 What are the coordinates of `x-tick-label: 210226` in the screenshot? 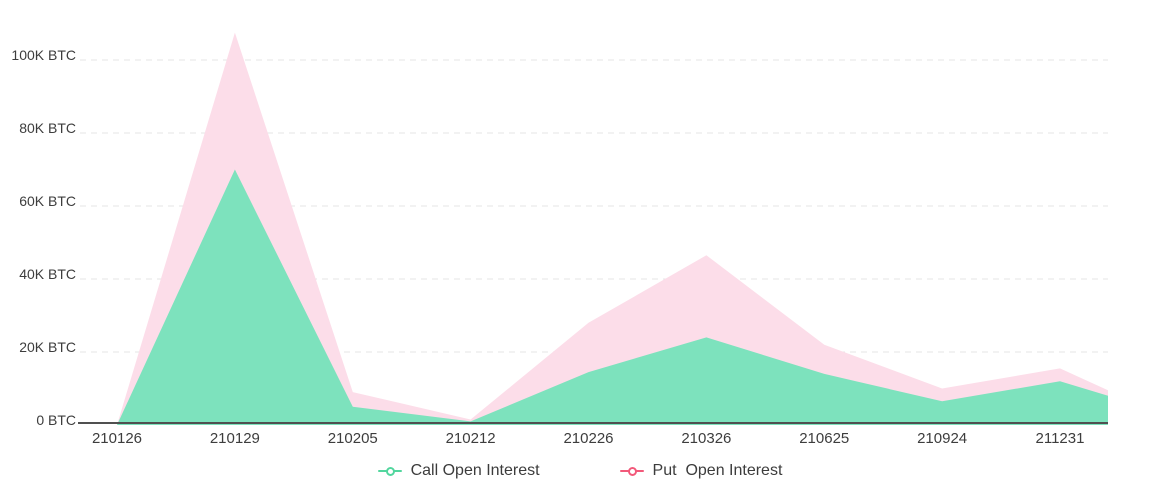 It's located at (588, 438).